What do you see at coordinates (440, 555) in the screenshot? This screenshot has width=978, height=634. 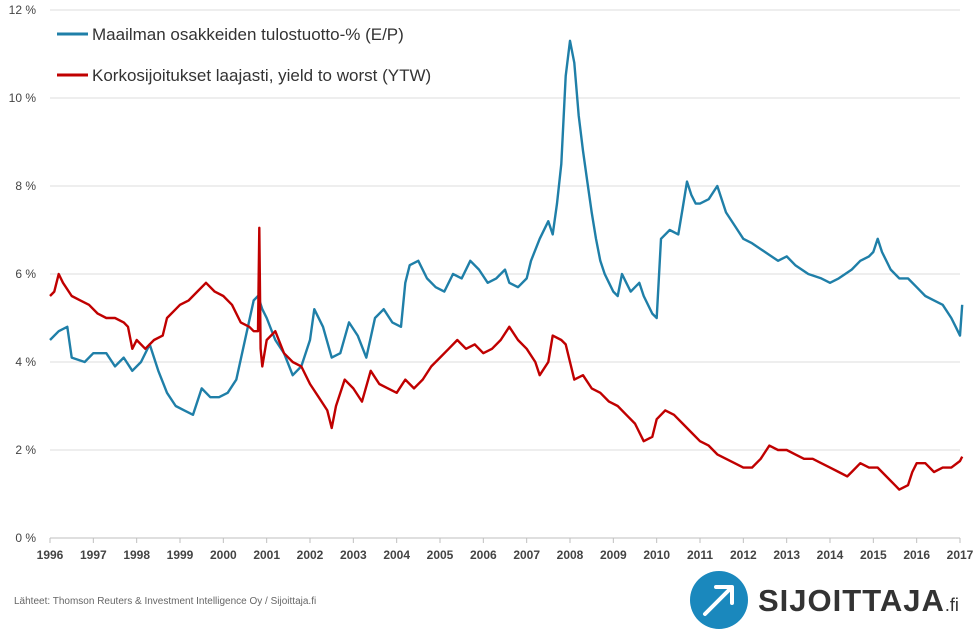 I see `x-tick-label: 2005` at bounding box center [440, 555].